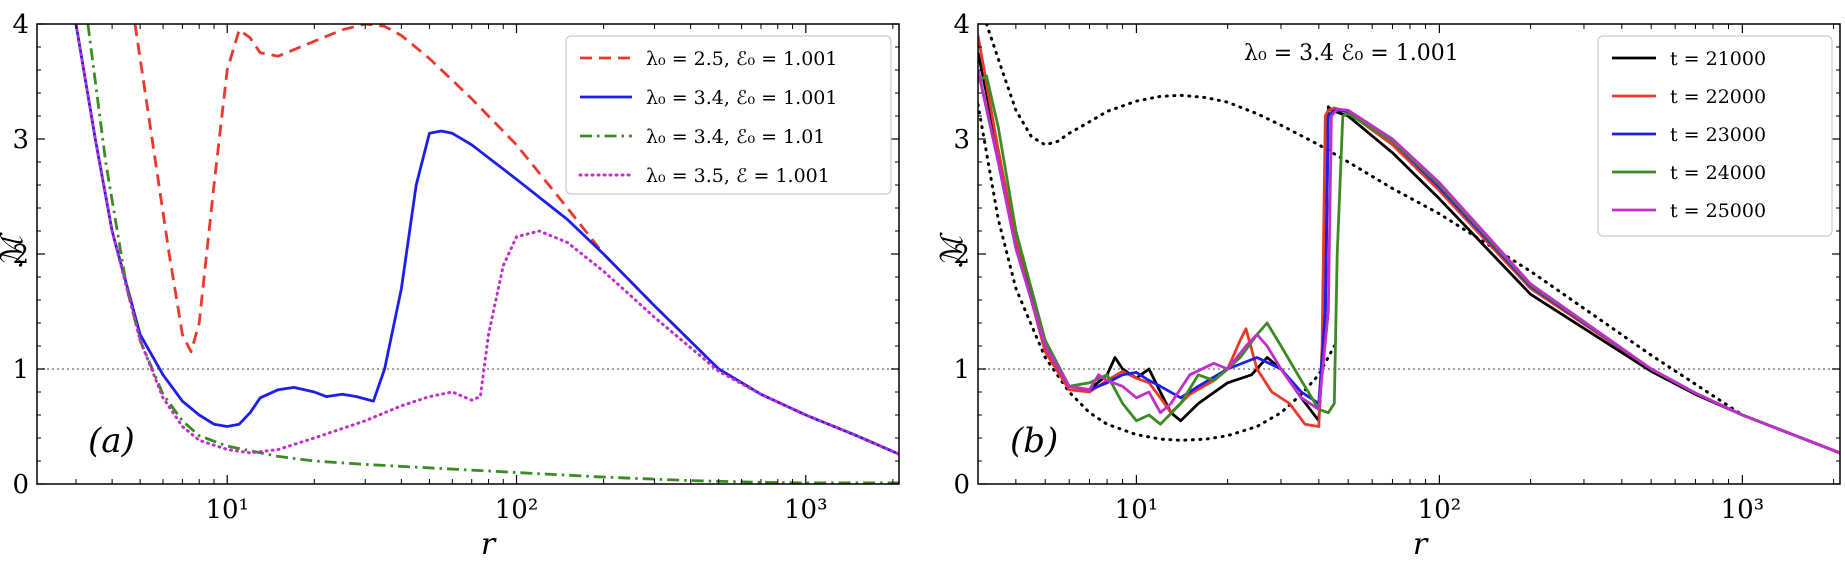  What do you see at coordinates (1351, 53) in the screenshot?
I see `panel-b-annotation: λ₀ = 3.4 ℰ₀ = 1.001` at bounding box center [1351, 53].